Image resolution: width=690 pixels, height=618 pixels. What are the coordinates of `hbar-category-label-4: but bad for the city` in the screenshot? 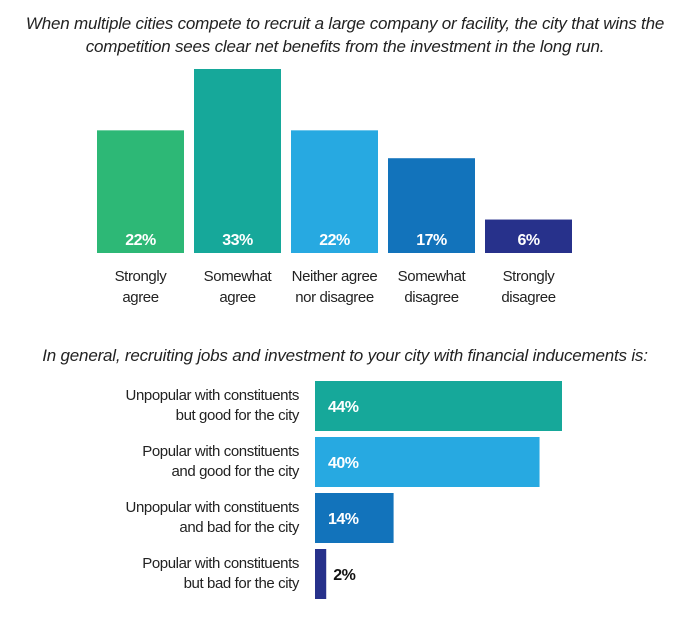 It's located at (242, 583).